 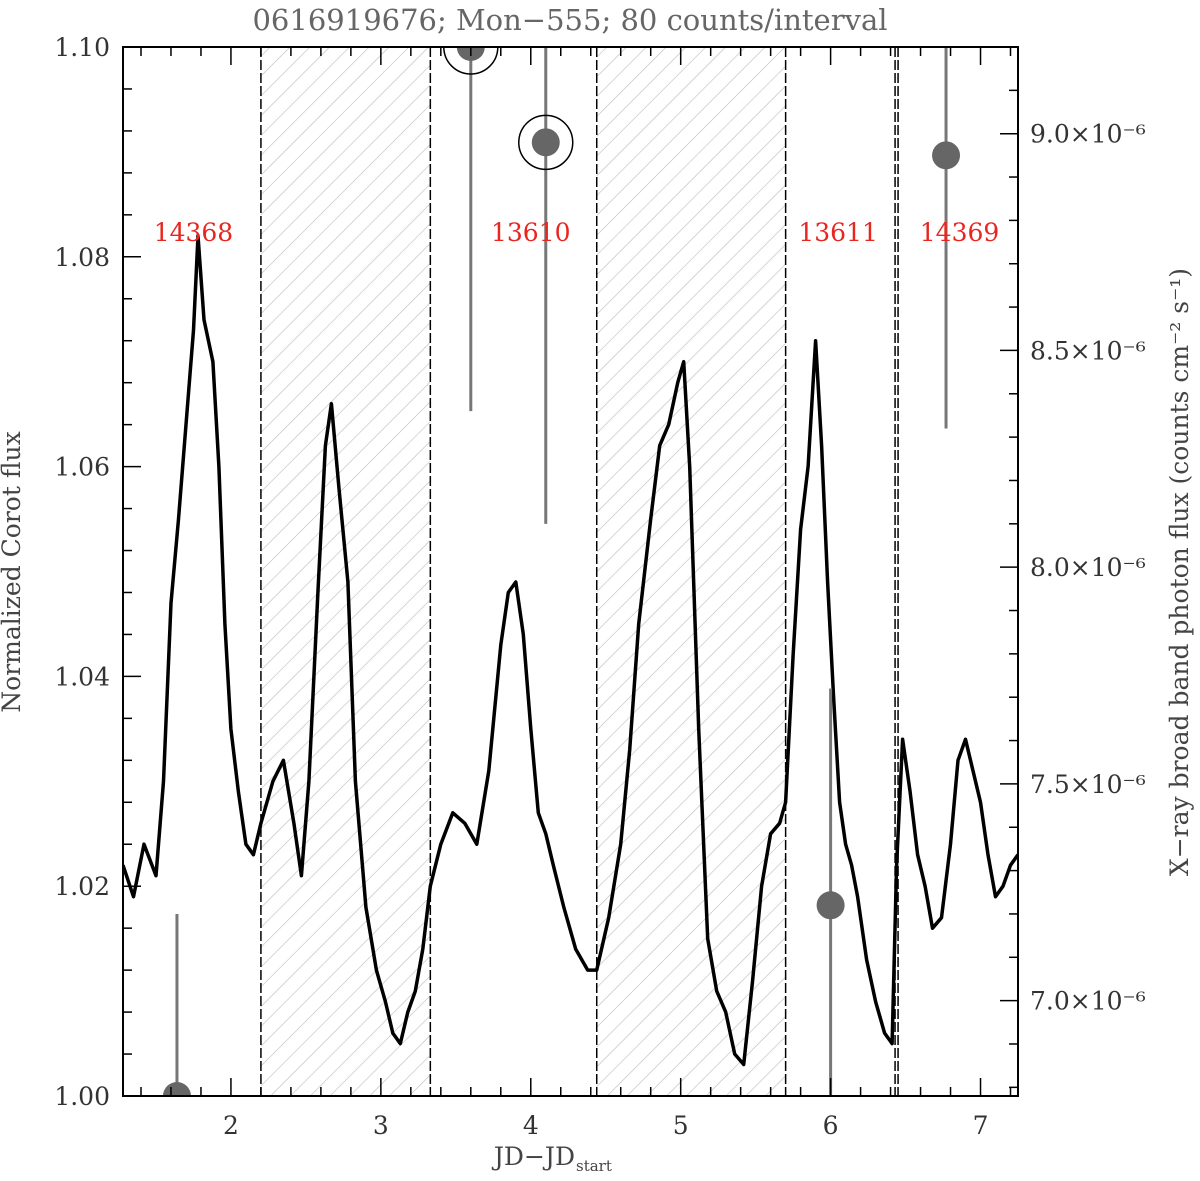 What do you see at coordinates (838, 232) in the screenshot?
I see `observation-id-label: 13611` at bounding box center [838, 232].